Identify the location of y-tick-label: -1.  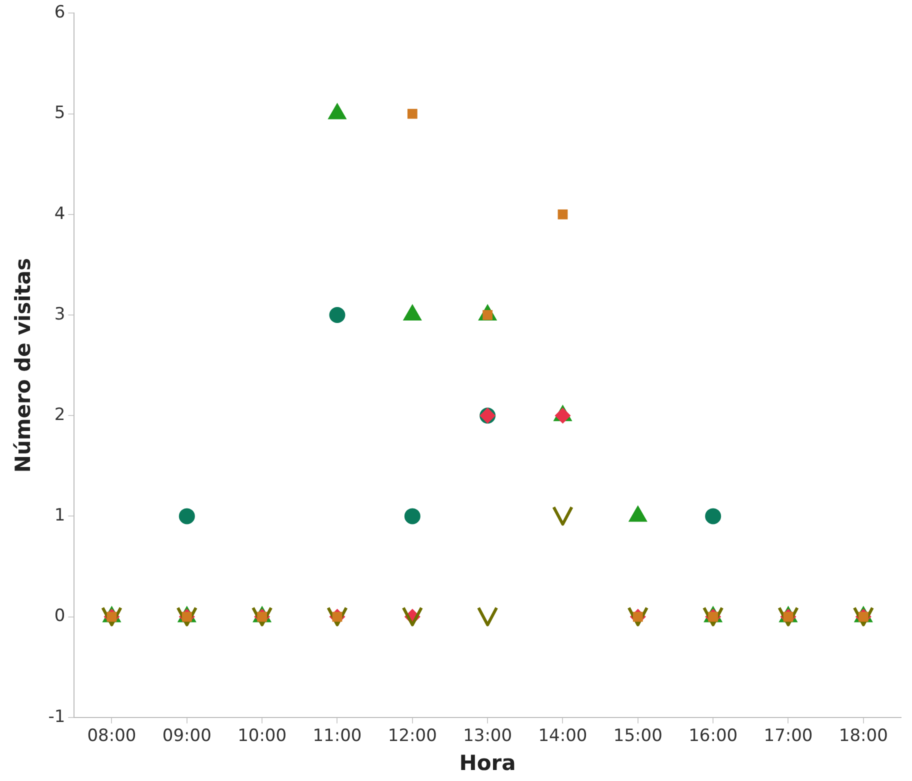
(57, 716).